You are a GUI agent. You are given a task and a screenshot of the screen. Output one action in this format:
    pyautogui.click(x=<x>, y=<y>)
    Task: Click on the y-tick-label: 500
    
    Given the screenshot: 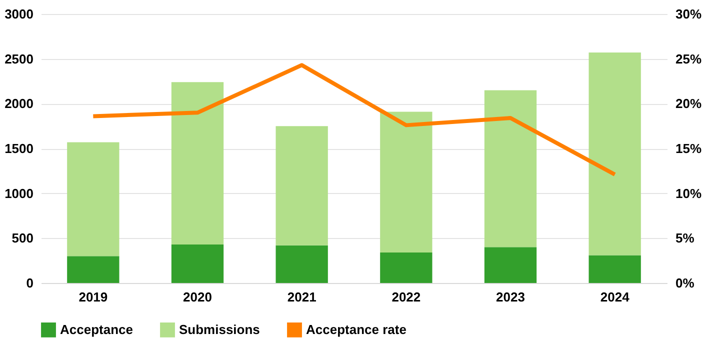 What is the action you would take?
    pyautogui.click(x=23, y=238)
    